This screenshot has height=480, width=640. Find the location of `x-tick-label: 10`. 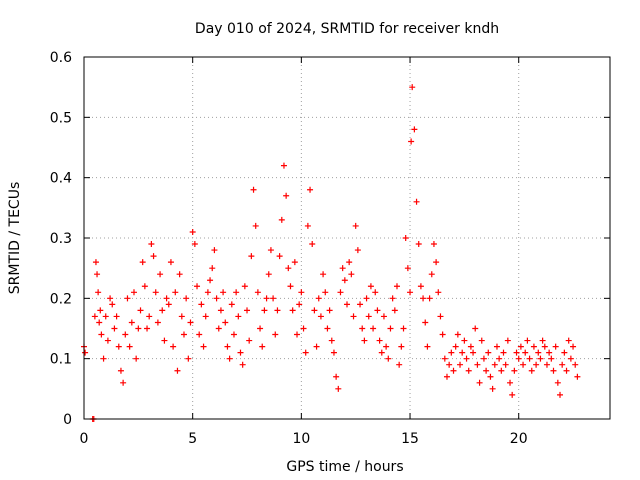

x-tick-label: 10 is located at coordinates (301, 439).